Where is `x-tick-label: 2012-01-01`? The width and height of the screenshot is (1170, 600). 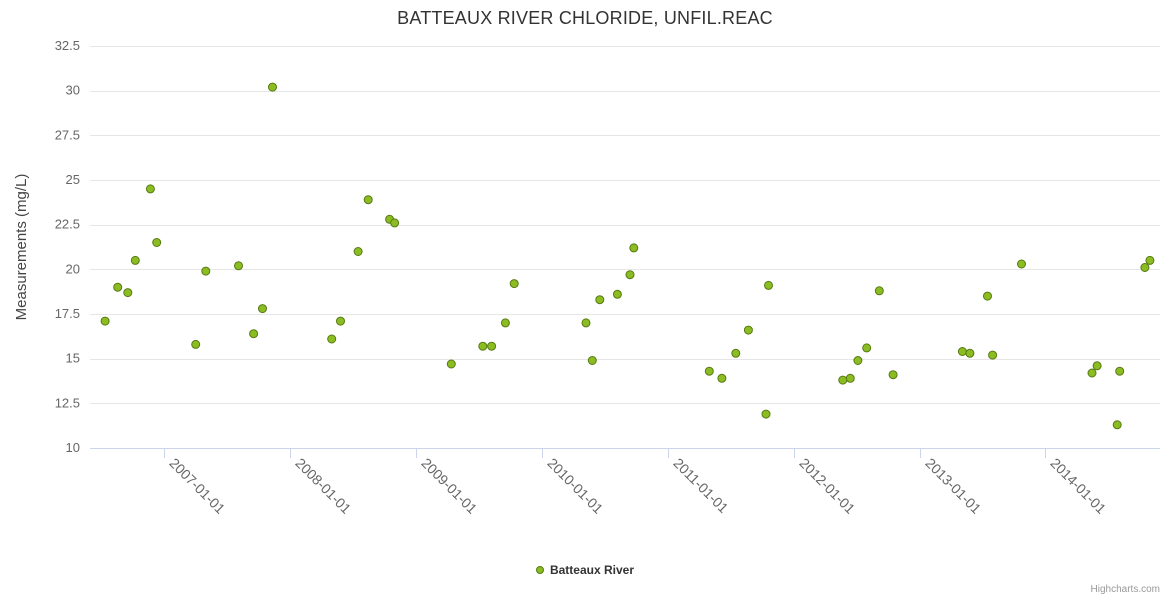 x-tick-label: 2012-01-01 is located at coordinates (827, 486).